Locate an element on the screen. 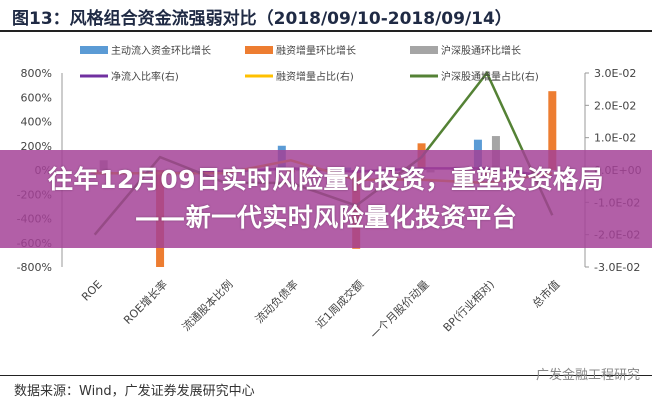 The width and height of the screenshot is (652, 400). legend-label: 净流入比率(右) is located at coordinates (145, 76).